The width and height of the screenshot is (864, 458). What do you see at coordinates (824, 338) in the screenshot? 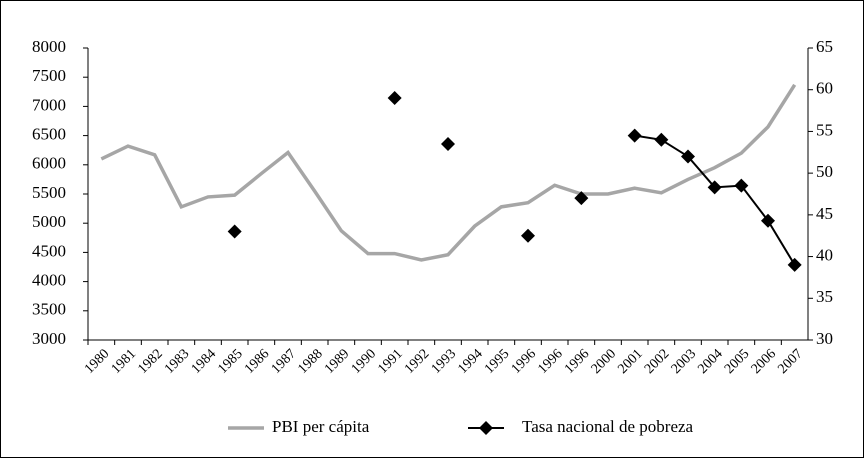
I see `y2-tick-label: 30` at bounding box center [824, 338].